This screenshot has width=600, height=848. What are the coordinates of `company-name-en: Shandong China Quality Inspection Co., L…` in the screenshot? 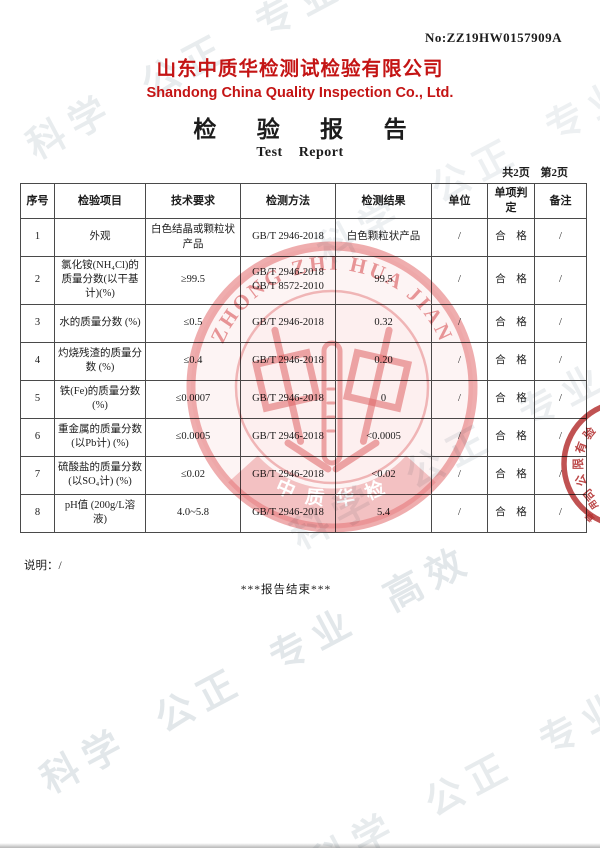 It's located at (300, 93).